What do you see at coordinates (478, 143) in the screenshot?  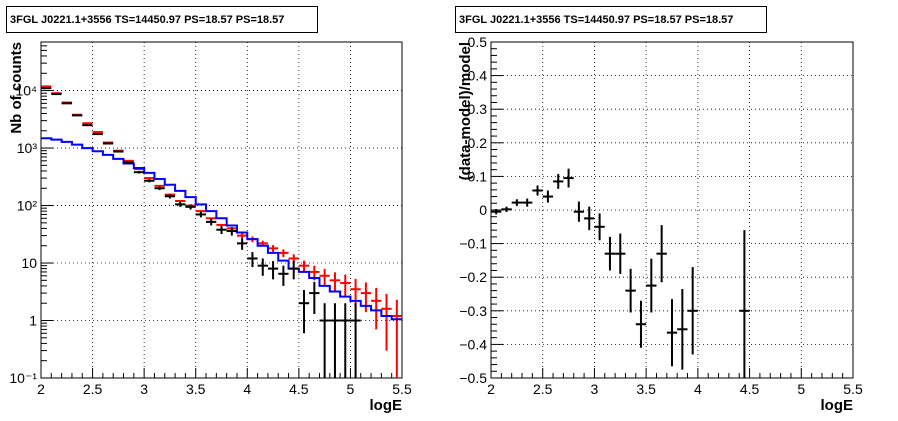 I see `y-tick-label: 0.2` at bounding box center [478, 143].